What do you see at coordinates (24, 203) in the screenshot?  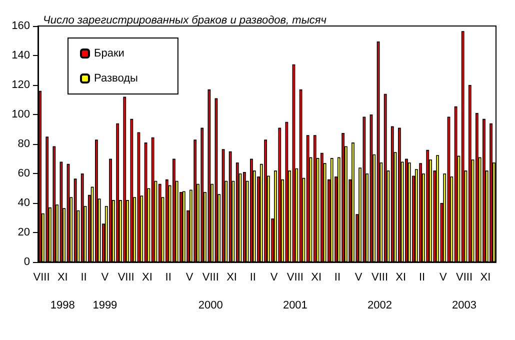 I see `y-tick-label: 40` at bounding box center [24, 203].